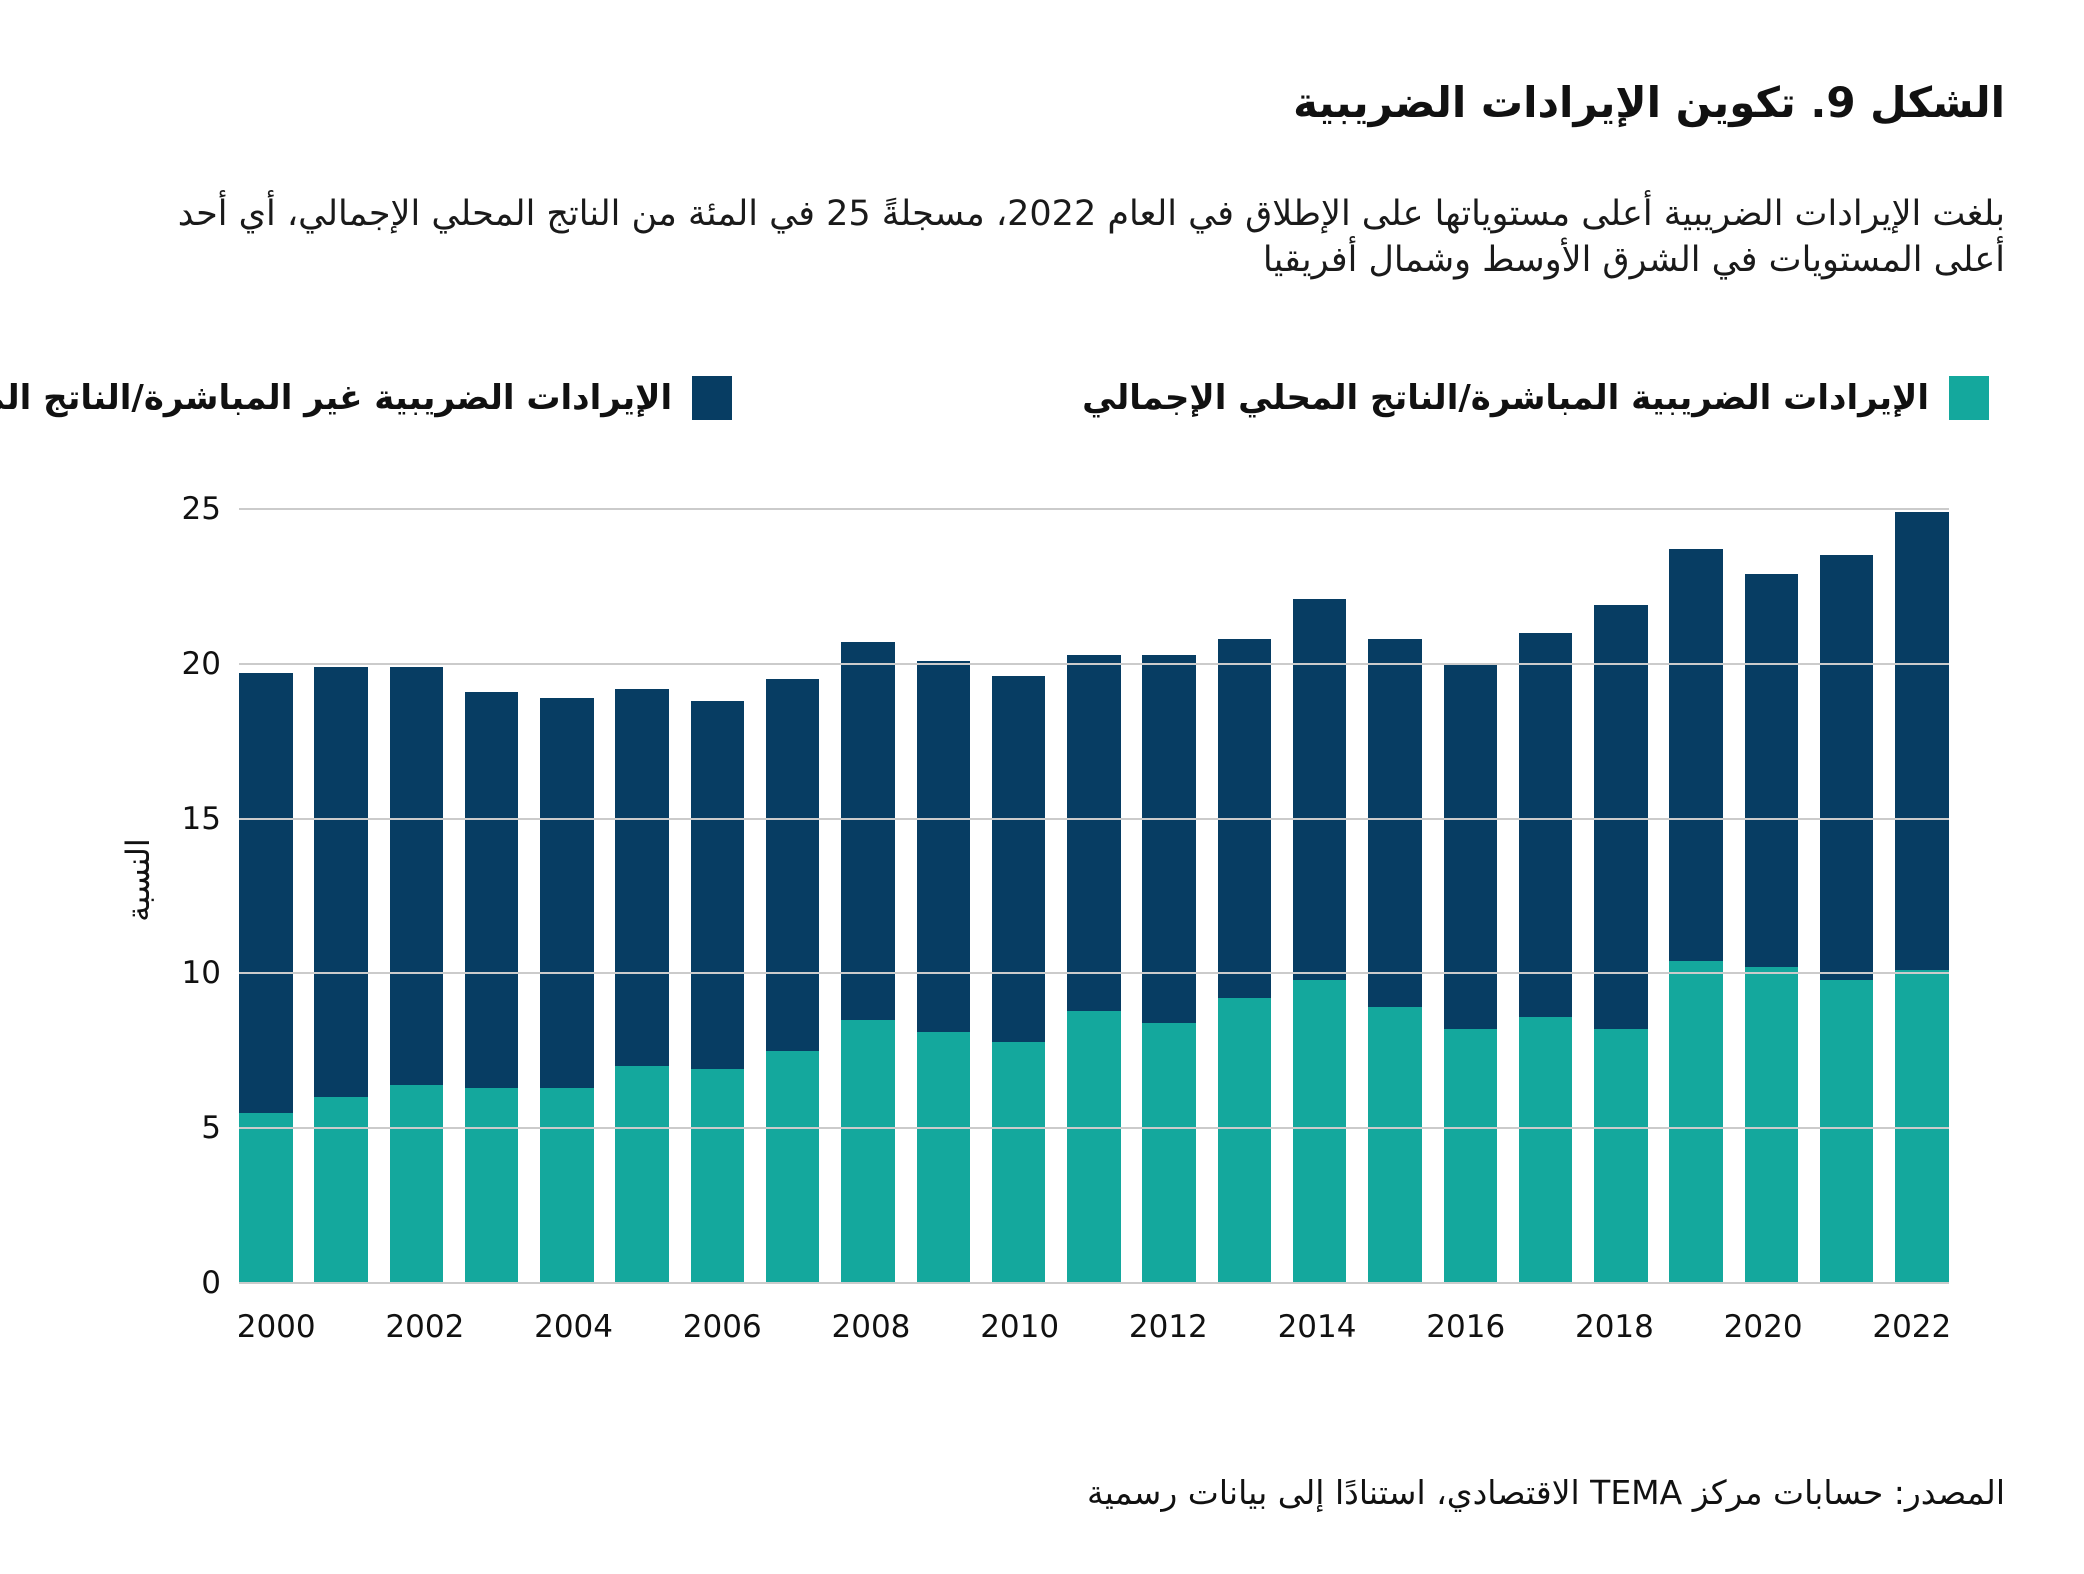 The width and height of the screenshot is (2084, 1574). Describe the element at coordinates (944, 1157) in the screenshot. I see `bar-2009-direct` at that location.